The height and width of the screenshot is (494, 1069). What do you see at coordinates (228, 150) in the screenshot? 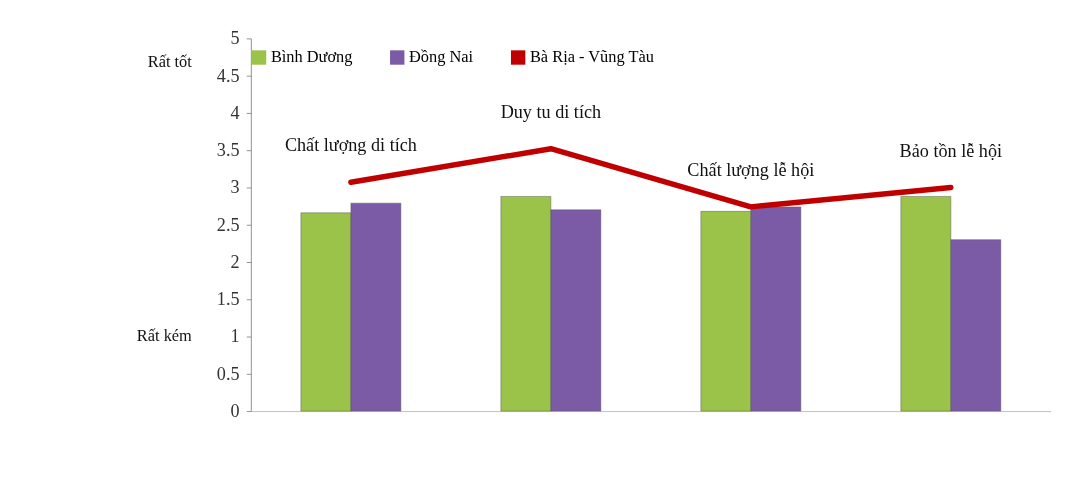
I see `y-tick-label: 3.5` at bounding box center [228, 150].